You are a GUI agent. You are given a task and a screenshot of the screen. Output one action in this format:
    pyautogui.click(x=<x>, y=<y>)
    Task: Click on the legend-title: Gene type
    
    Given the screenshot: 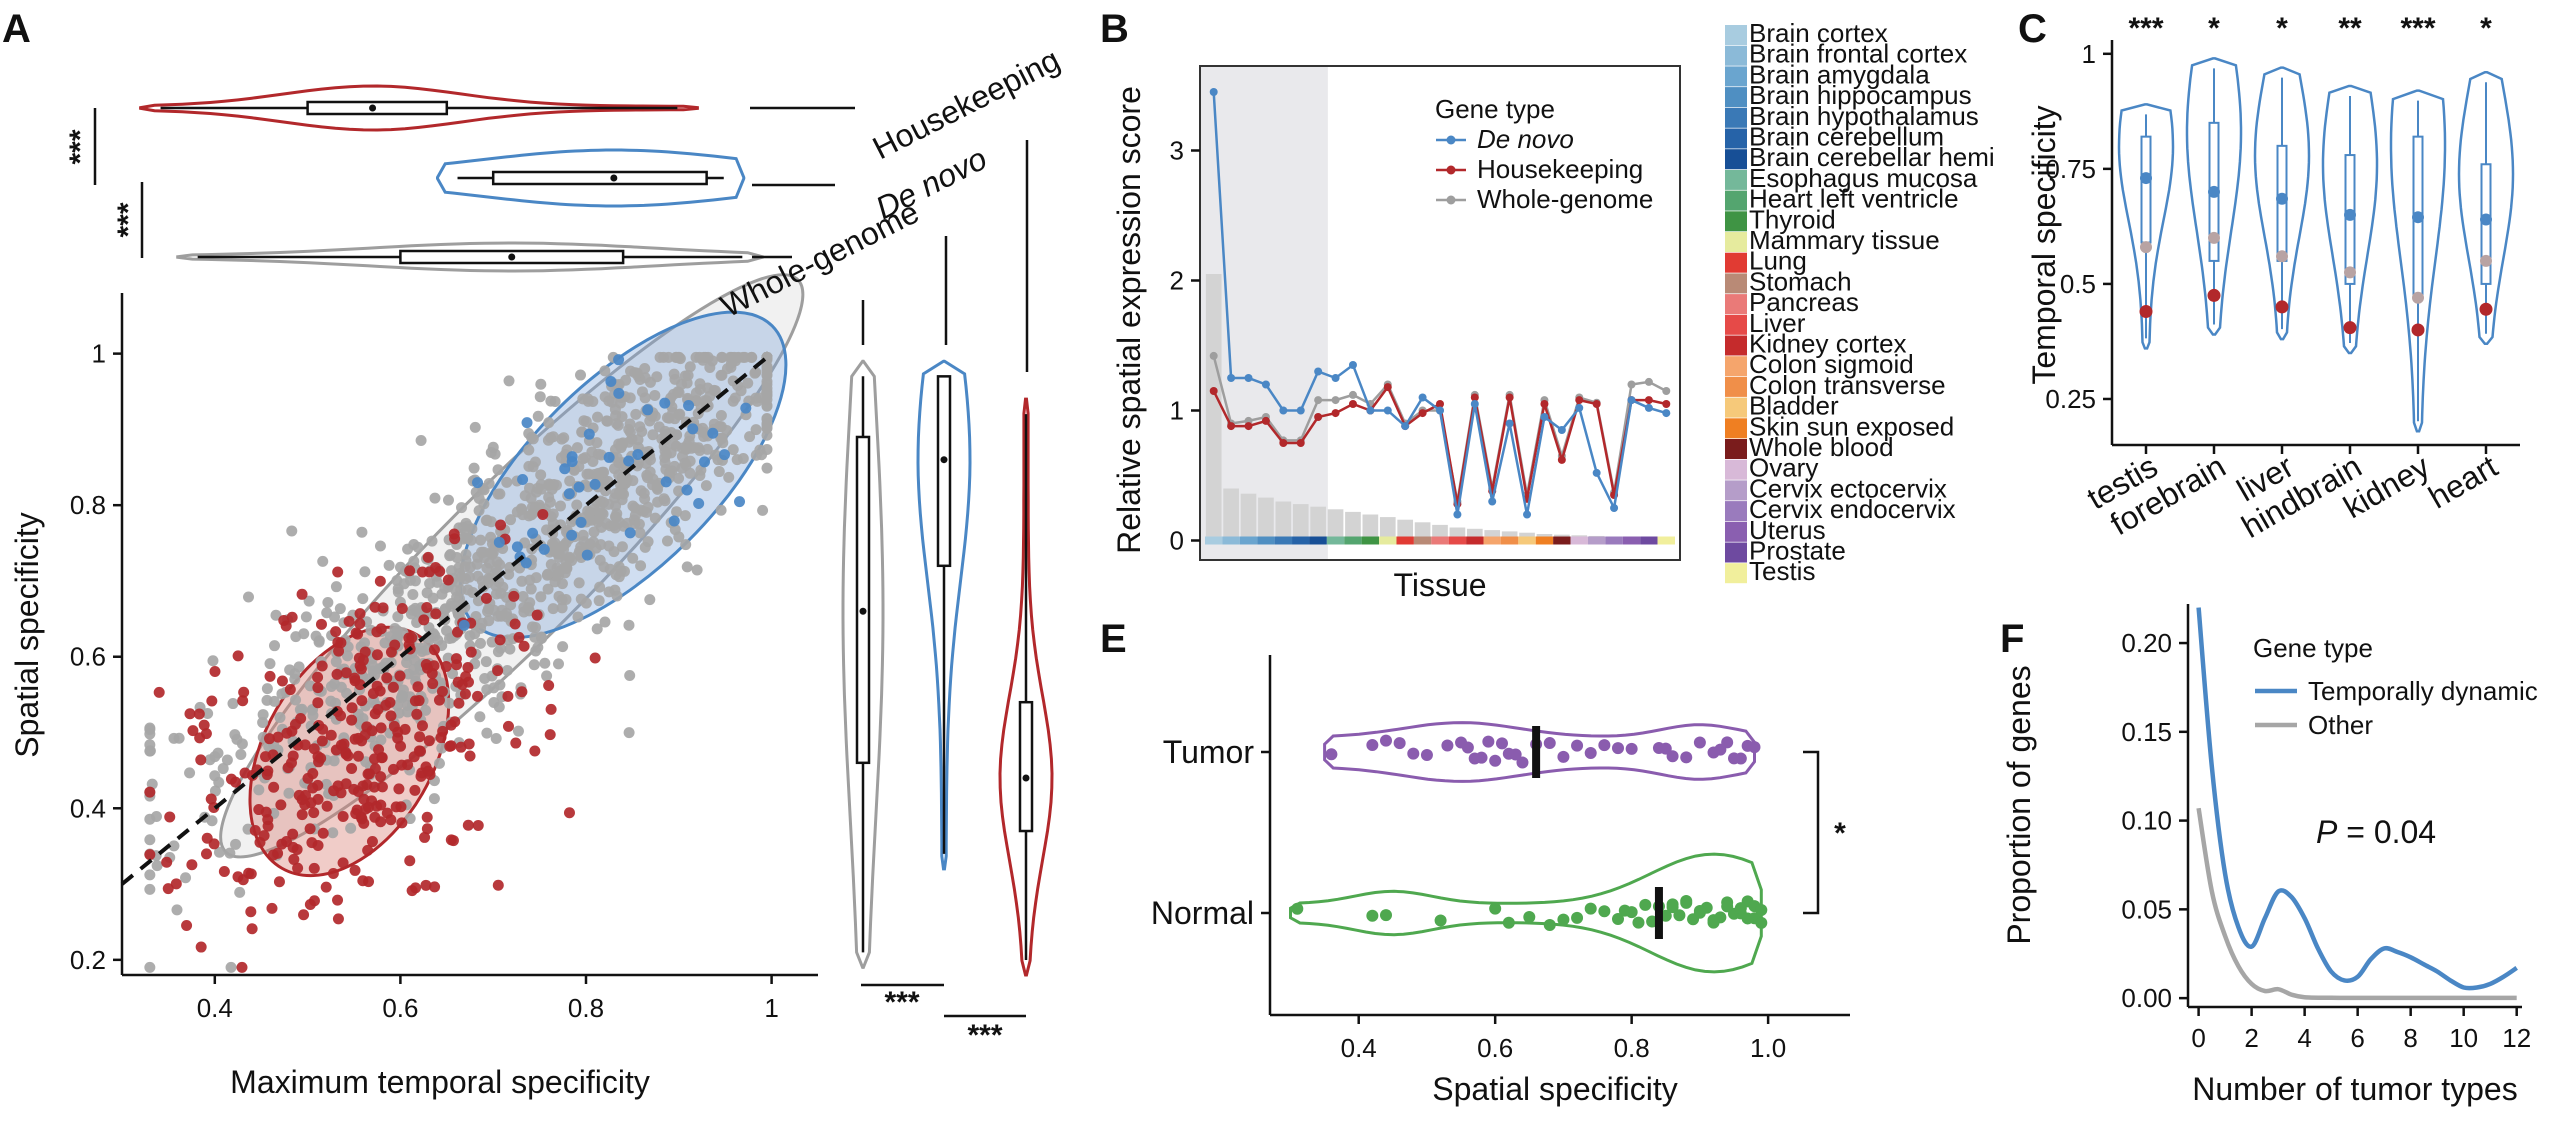 What is the action you would take?
    pyautogui.click(x=2313, y=648)
    